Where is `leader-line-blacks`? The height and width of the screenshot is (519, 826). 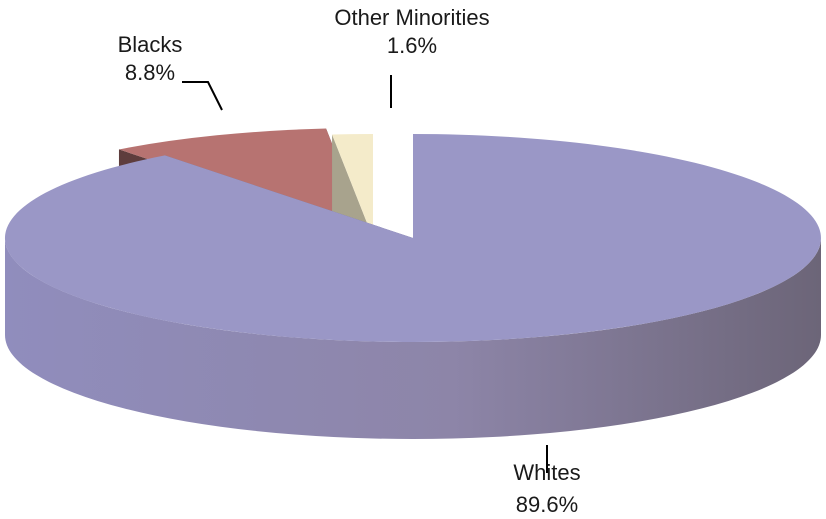 leader-line-blacks is located at coordinates (202, 96).